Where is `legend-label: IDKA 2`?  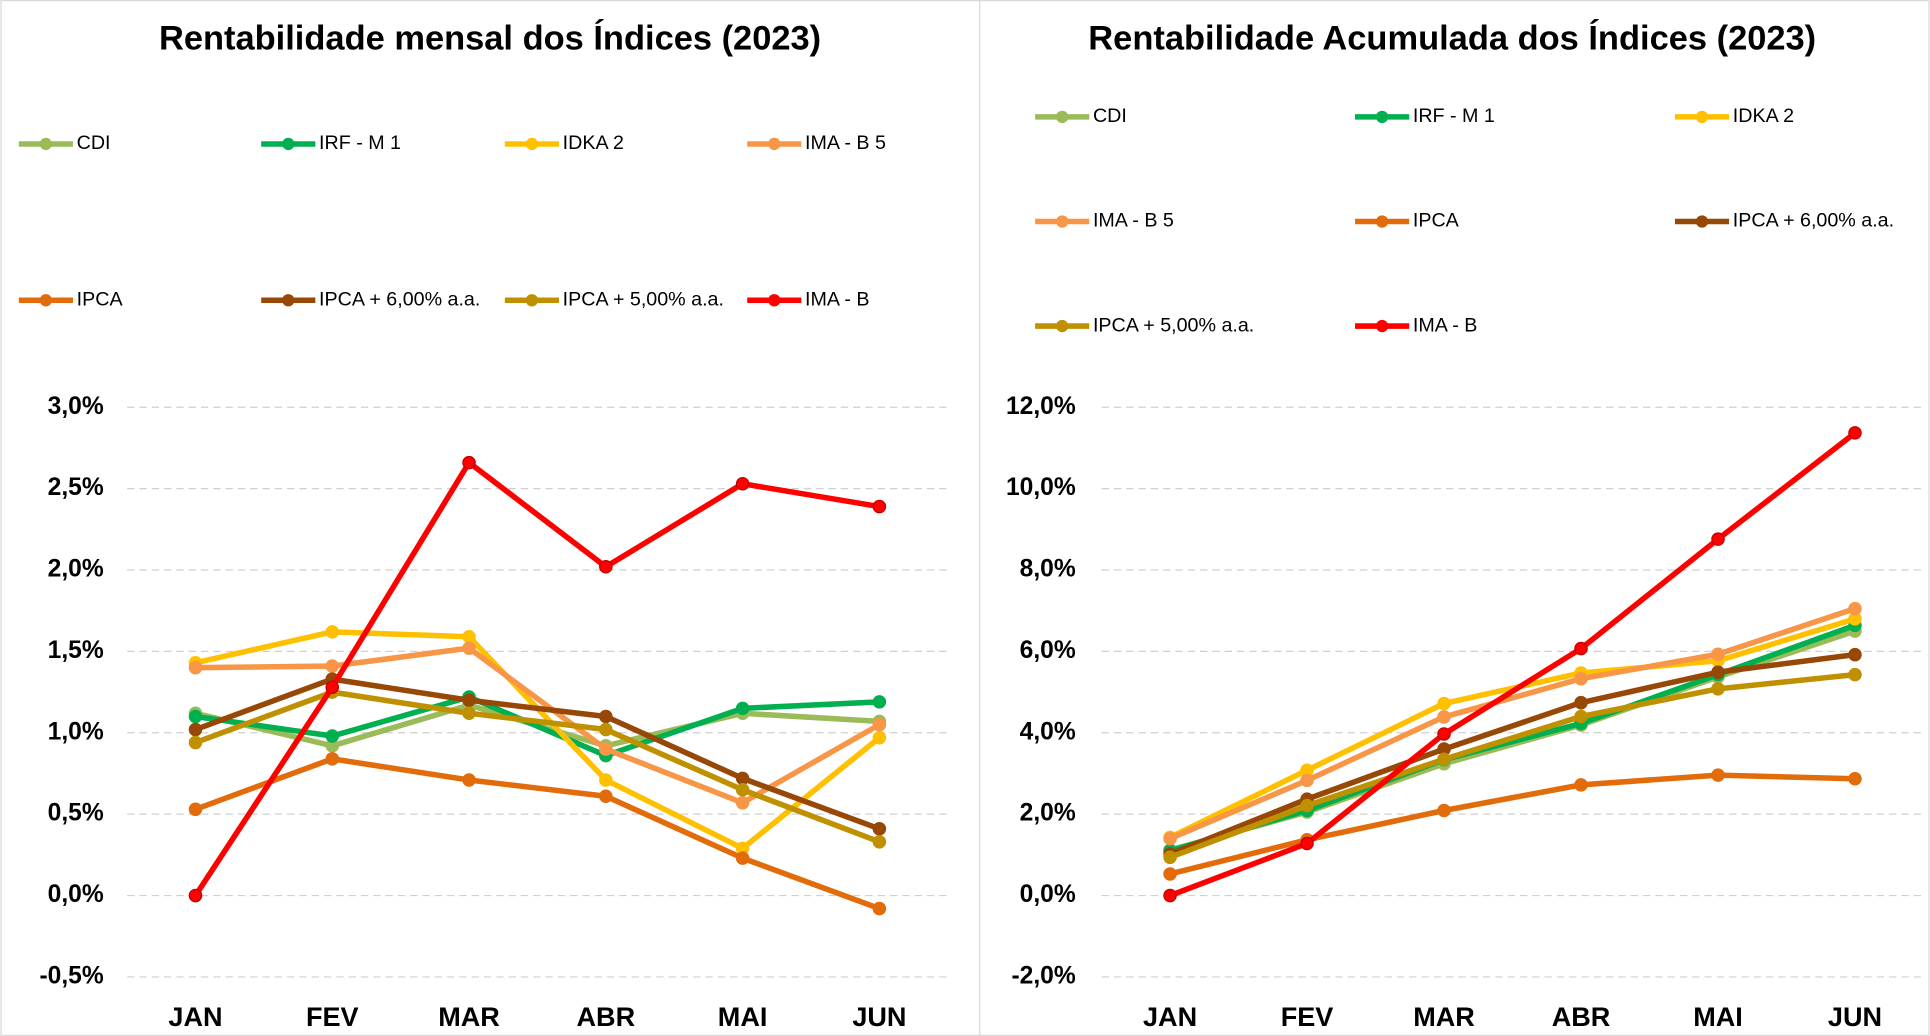
legend-label: IDKA 2 is located at coordinates (593, 143).